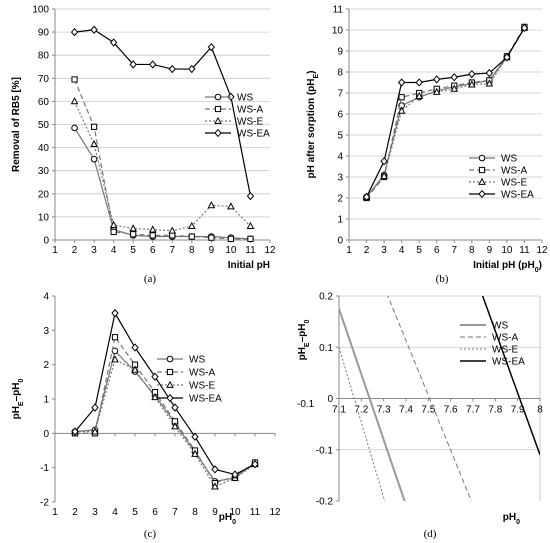 The width and height of the screenshot is (550, 543). I want to click on y-tick-label: 80, so click(44, 56).